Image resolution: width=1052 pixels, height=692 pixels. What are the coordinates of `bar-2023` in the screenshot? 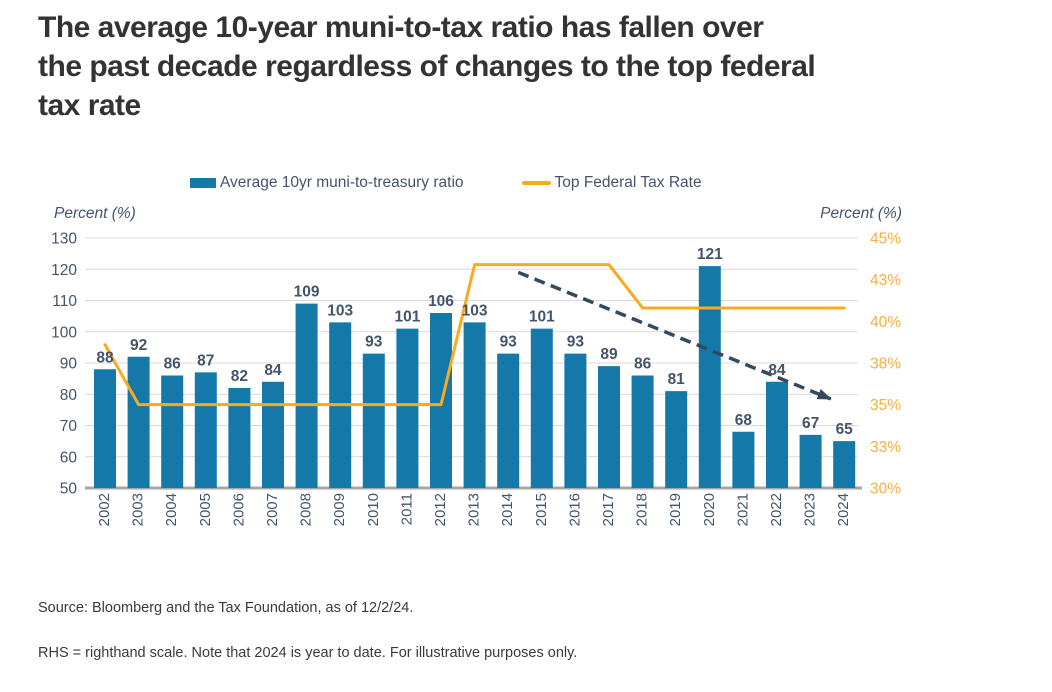 It's located at (810, 461).